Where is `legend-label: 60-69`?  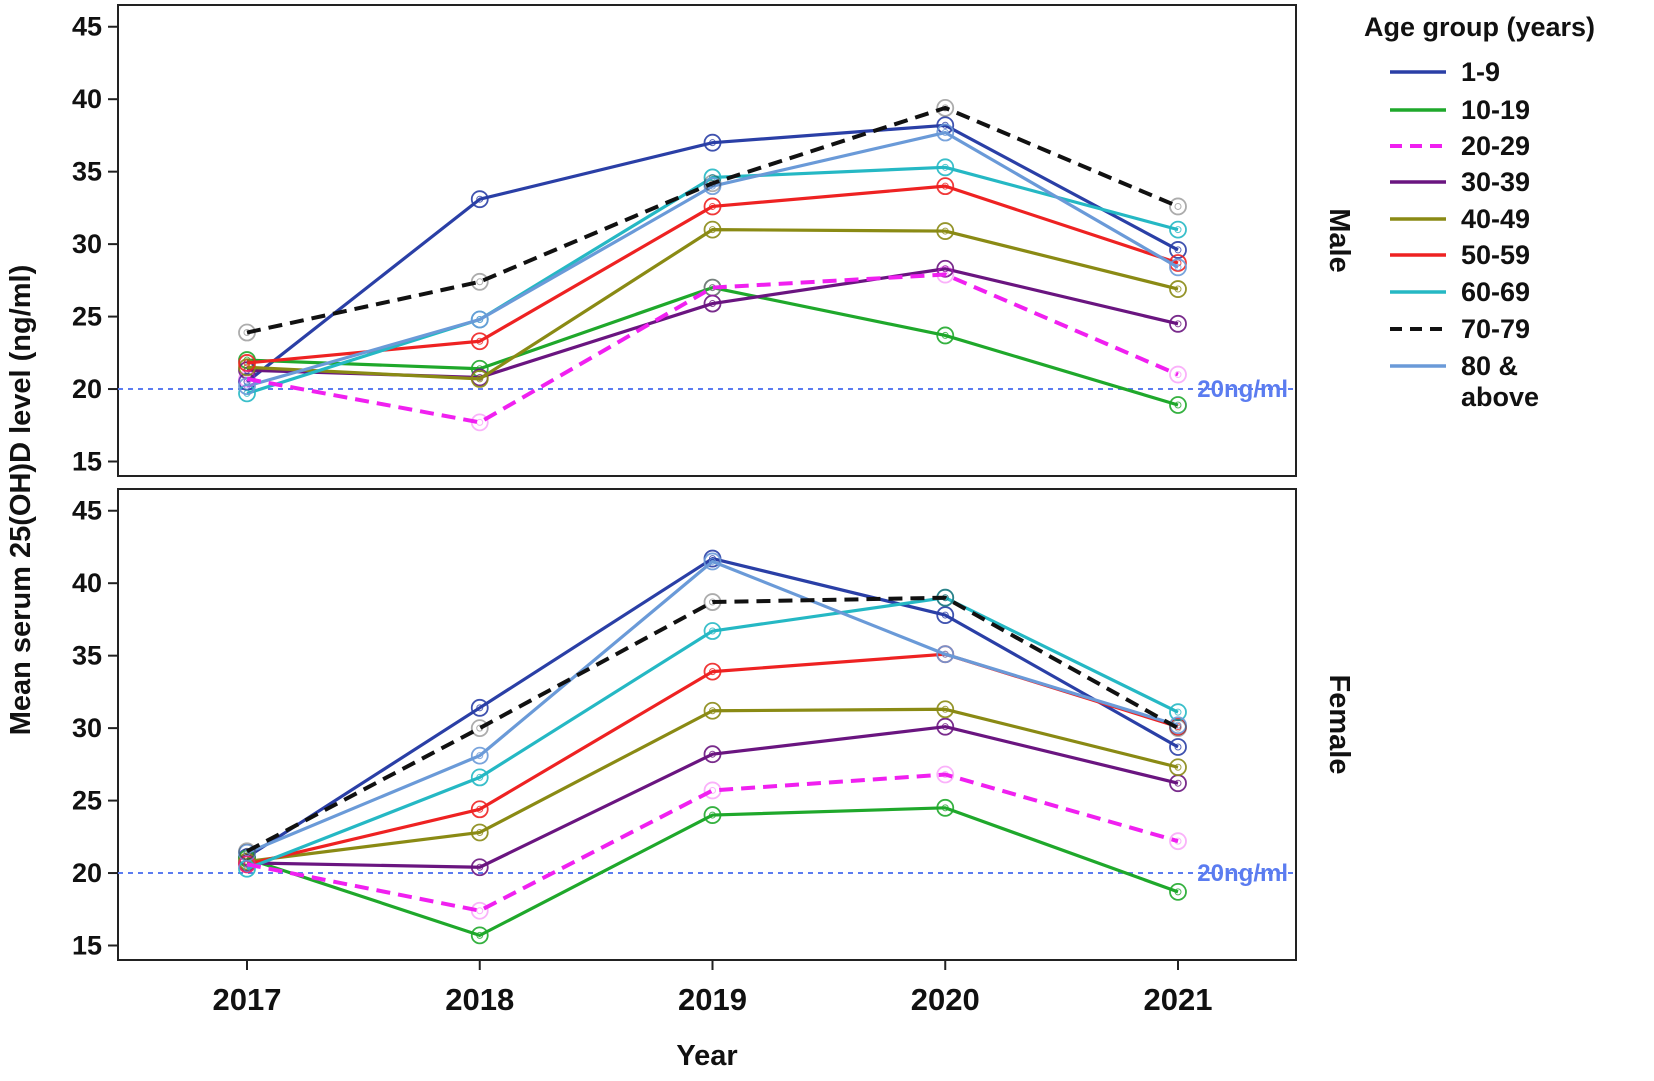
legend-label: 60-69 is located at coordinates (1495, 292).